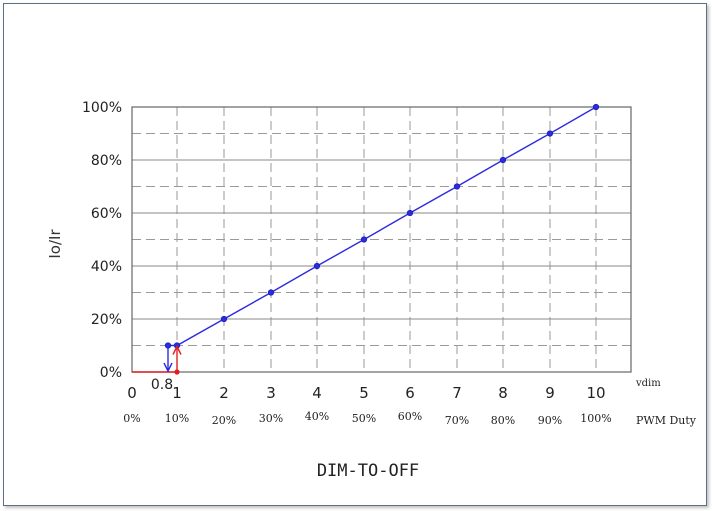 This screenshot has width=712, height=511. Describe the element at coordinates (410, 393) in the screenshot. I see `x-tick-label: 6` at that location.